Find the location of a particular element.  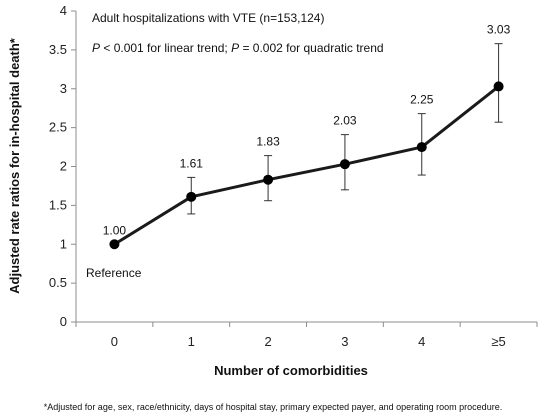

data-label: 1.83 is located at coordinates (268, 142).